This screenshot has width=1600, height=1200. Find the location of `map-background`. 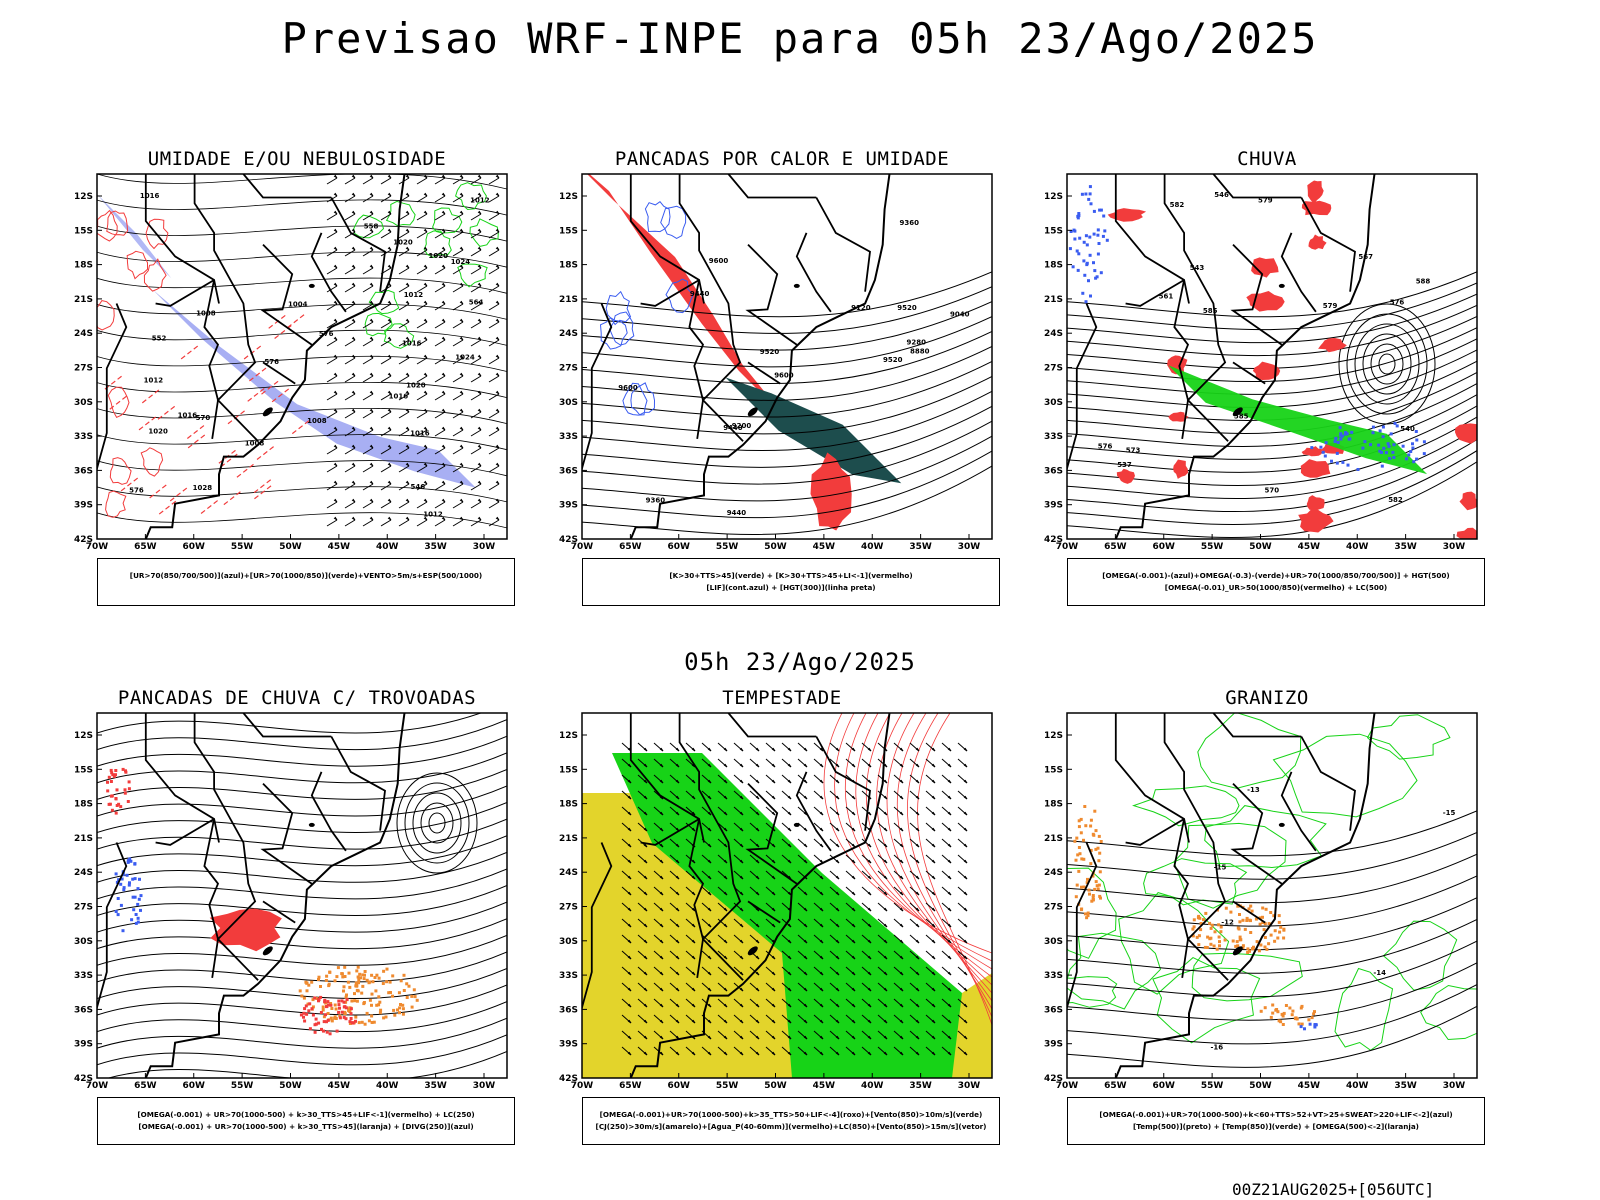

map-background is located at coordinates (302, 356).